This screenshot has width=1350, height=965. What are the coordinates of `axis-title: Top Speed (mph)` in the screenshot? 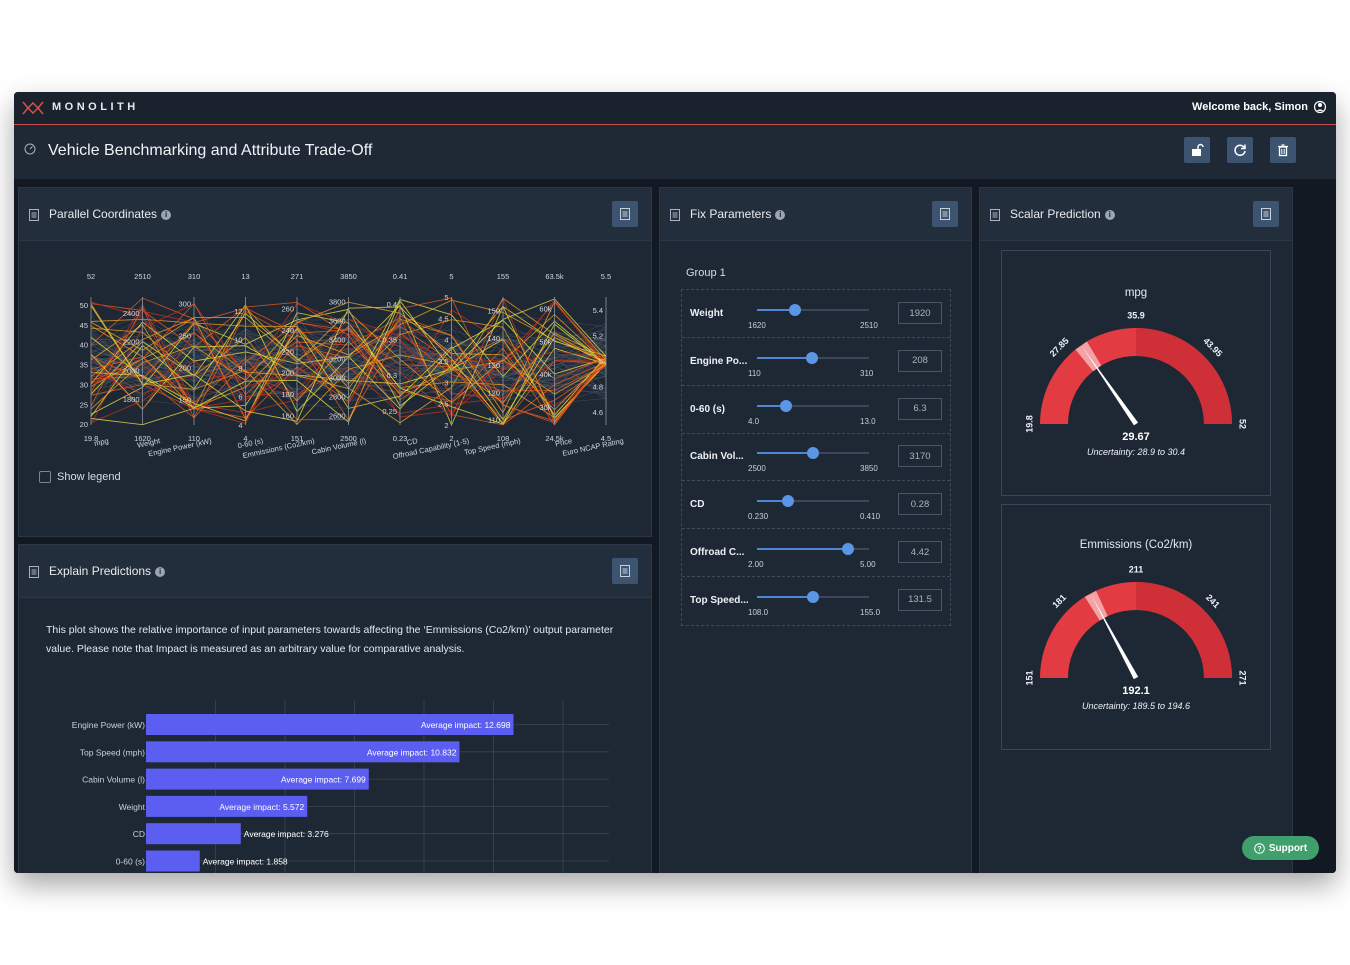 It's located at (492, 446).